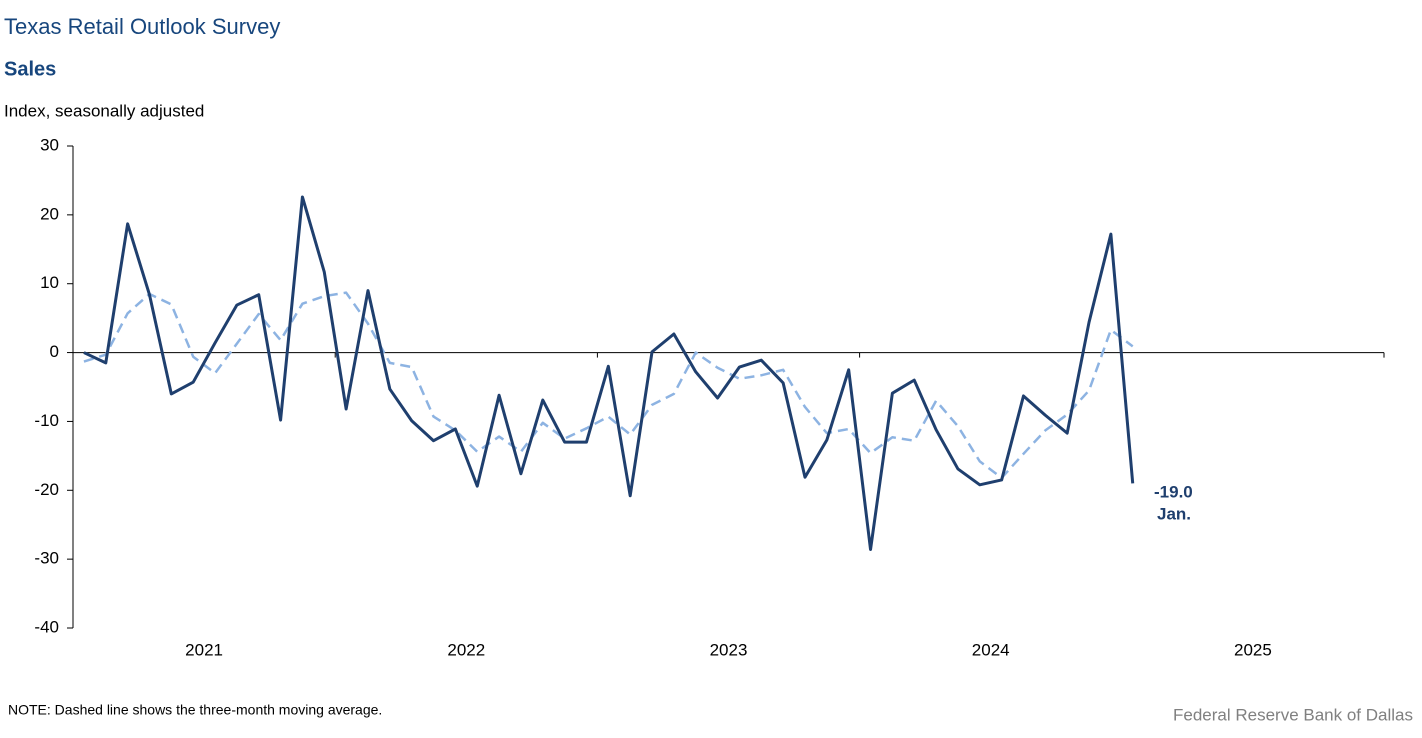 This screenshot has height=738, width=1422. I want to click on x-tick-label: 2021, so click(204, 649).